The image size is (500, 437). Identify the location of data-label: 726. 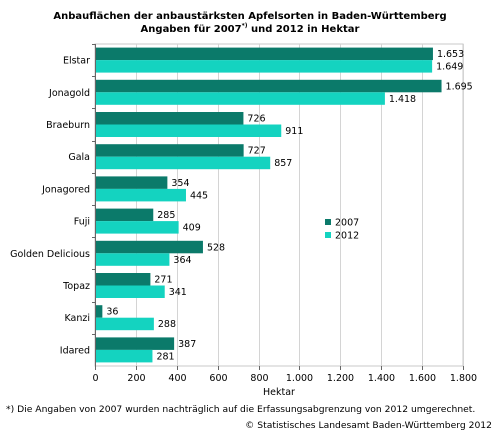
(256, 119).